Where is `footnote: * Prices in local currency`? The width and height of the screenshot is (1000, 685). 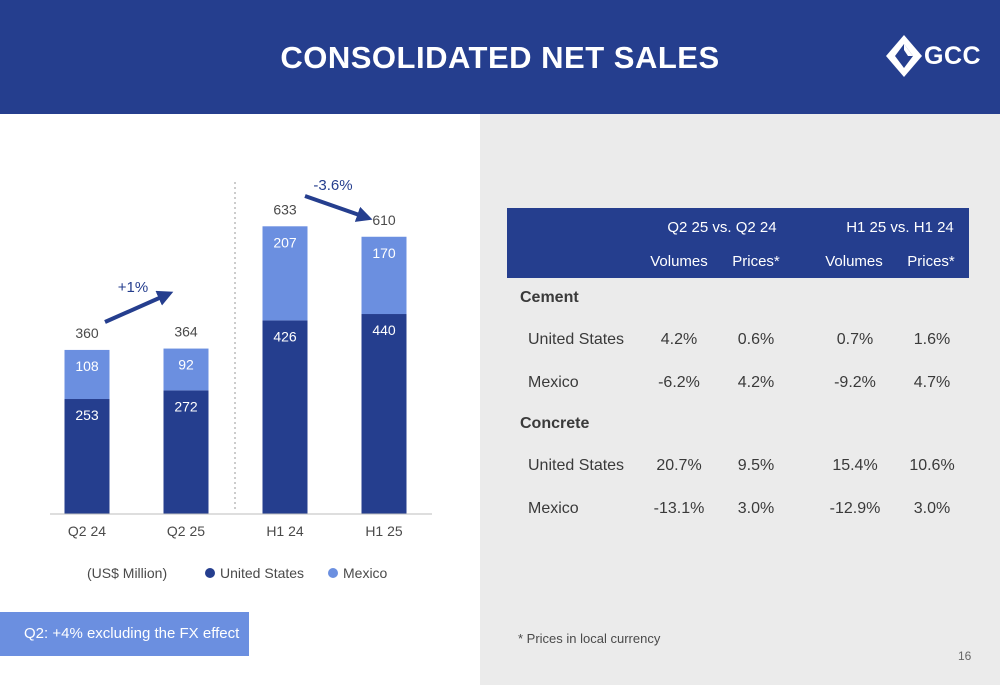
footnote: * Prices in local currency is located at coordinates (589, 638).